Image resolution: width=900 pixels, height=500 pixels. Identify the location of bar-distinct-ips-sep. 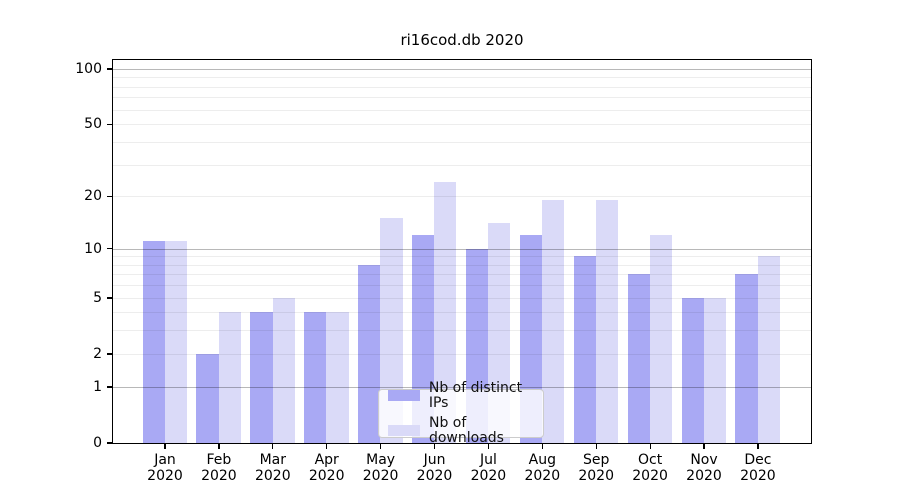
(584, 349).